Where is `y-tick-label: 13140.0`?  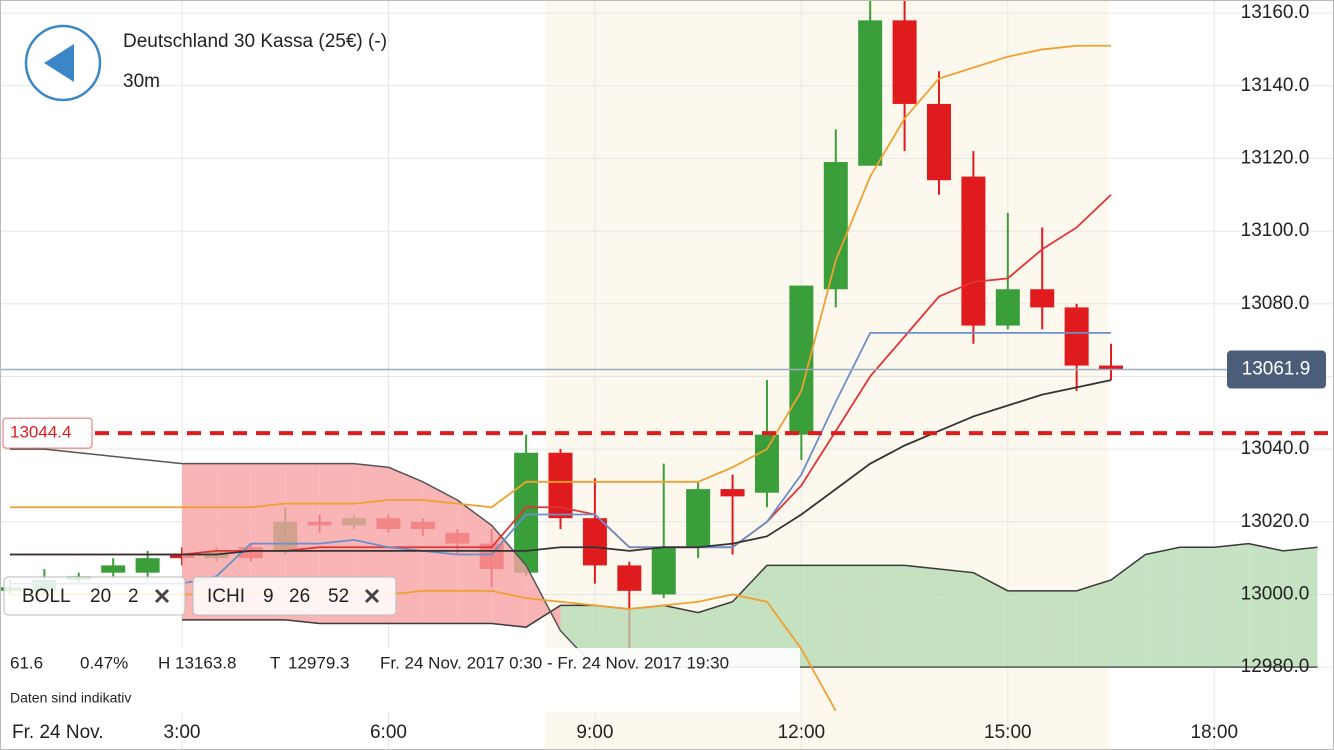 y-tick-label: 13140.0 is located at coordinates (1275, 85).